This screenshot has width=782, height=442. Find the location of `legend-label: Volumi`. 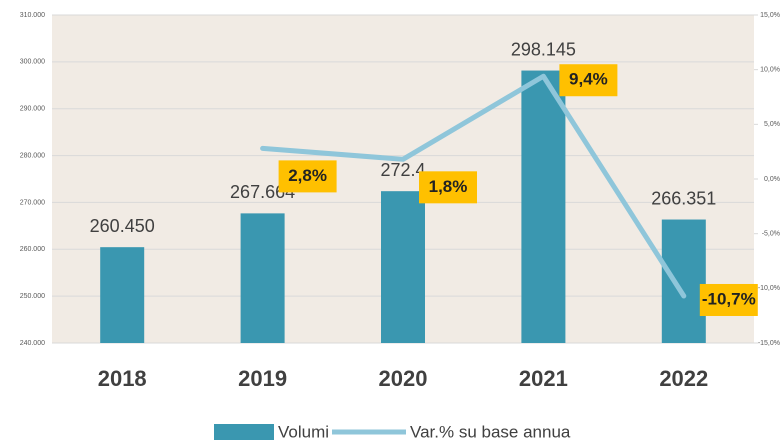

legend-label: Volumi is located at coordinates (303, 431).